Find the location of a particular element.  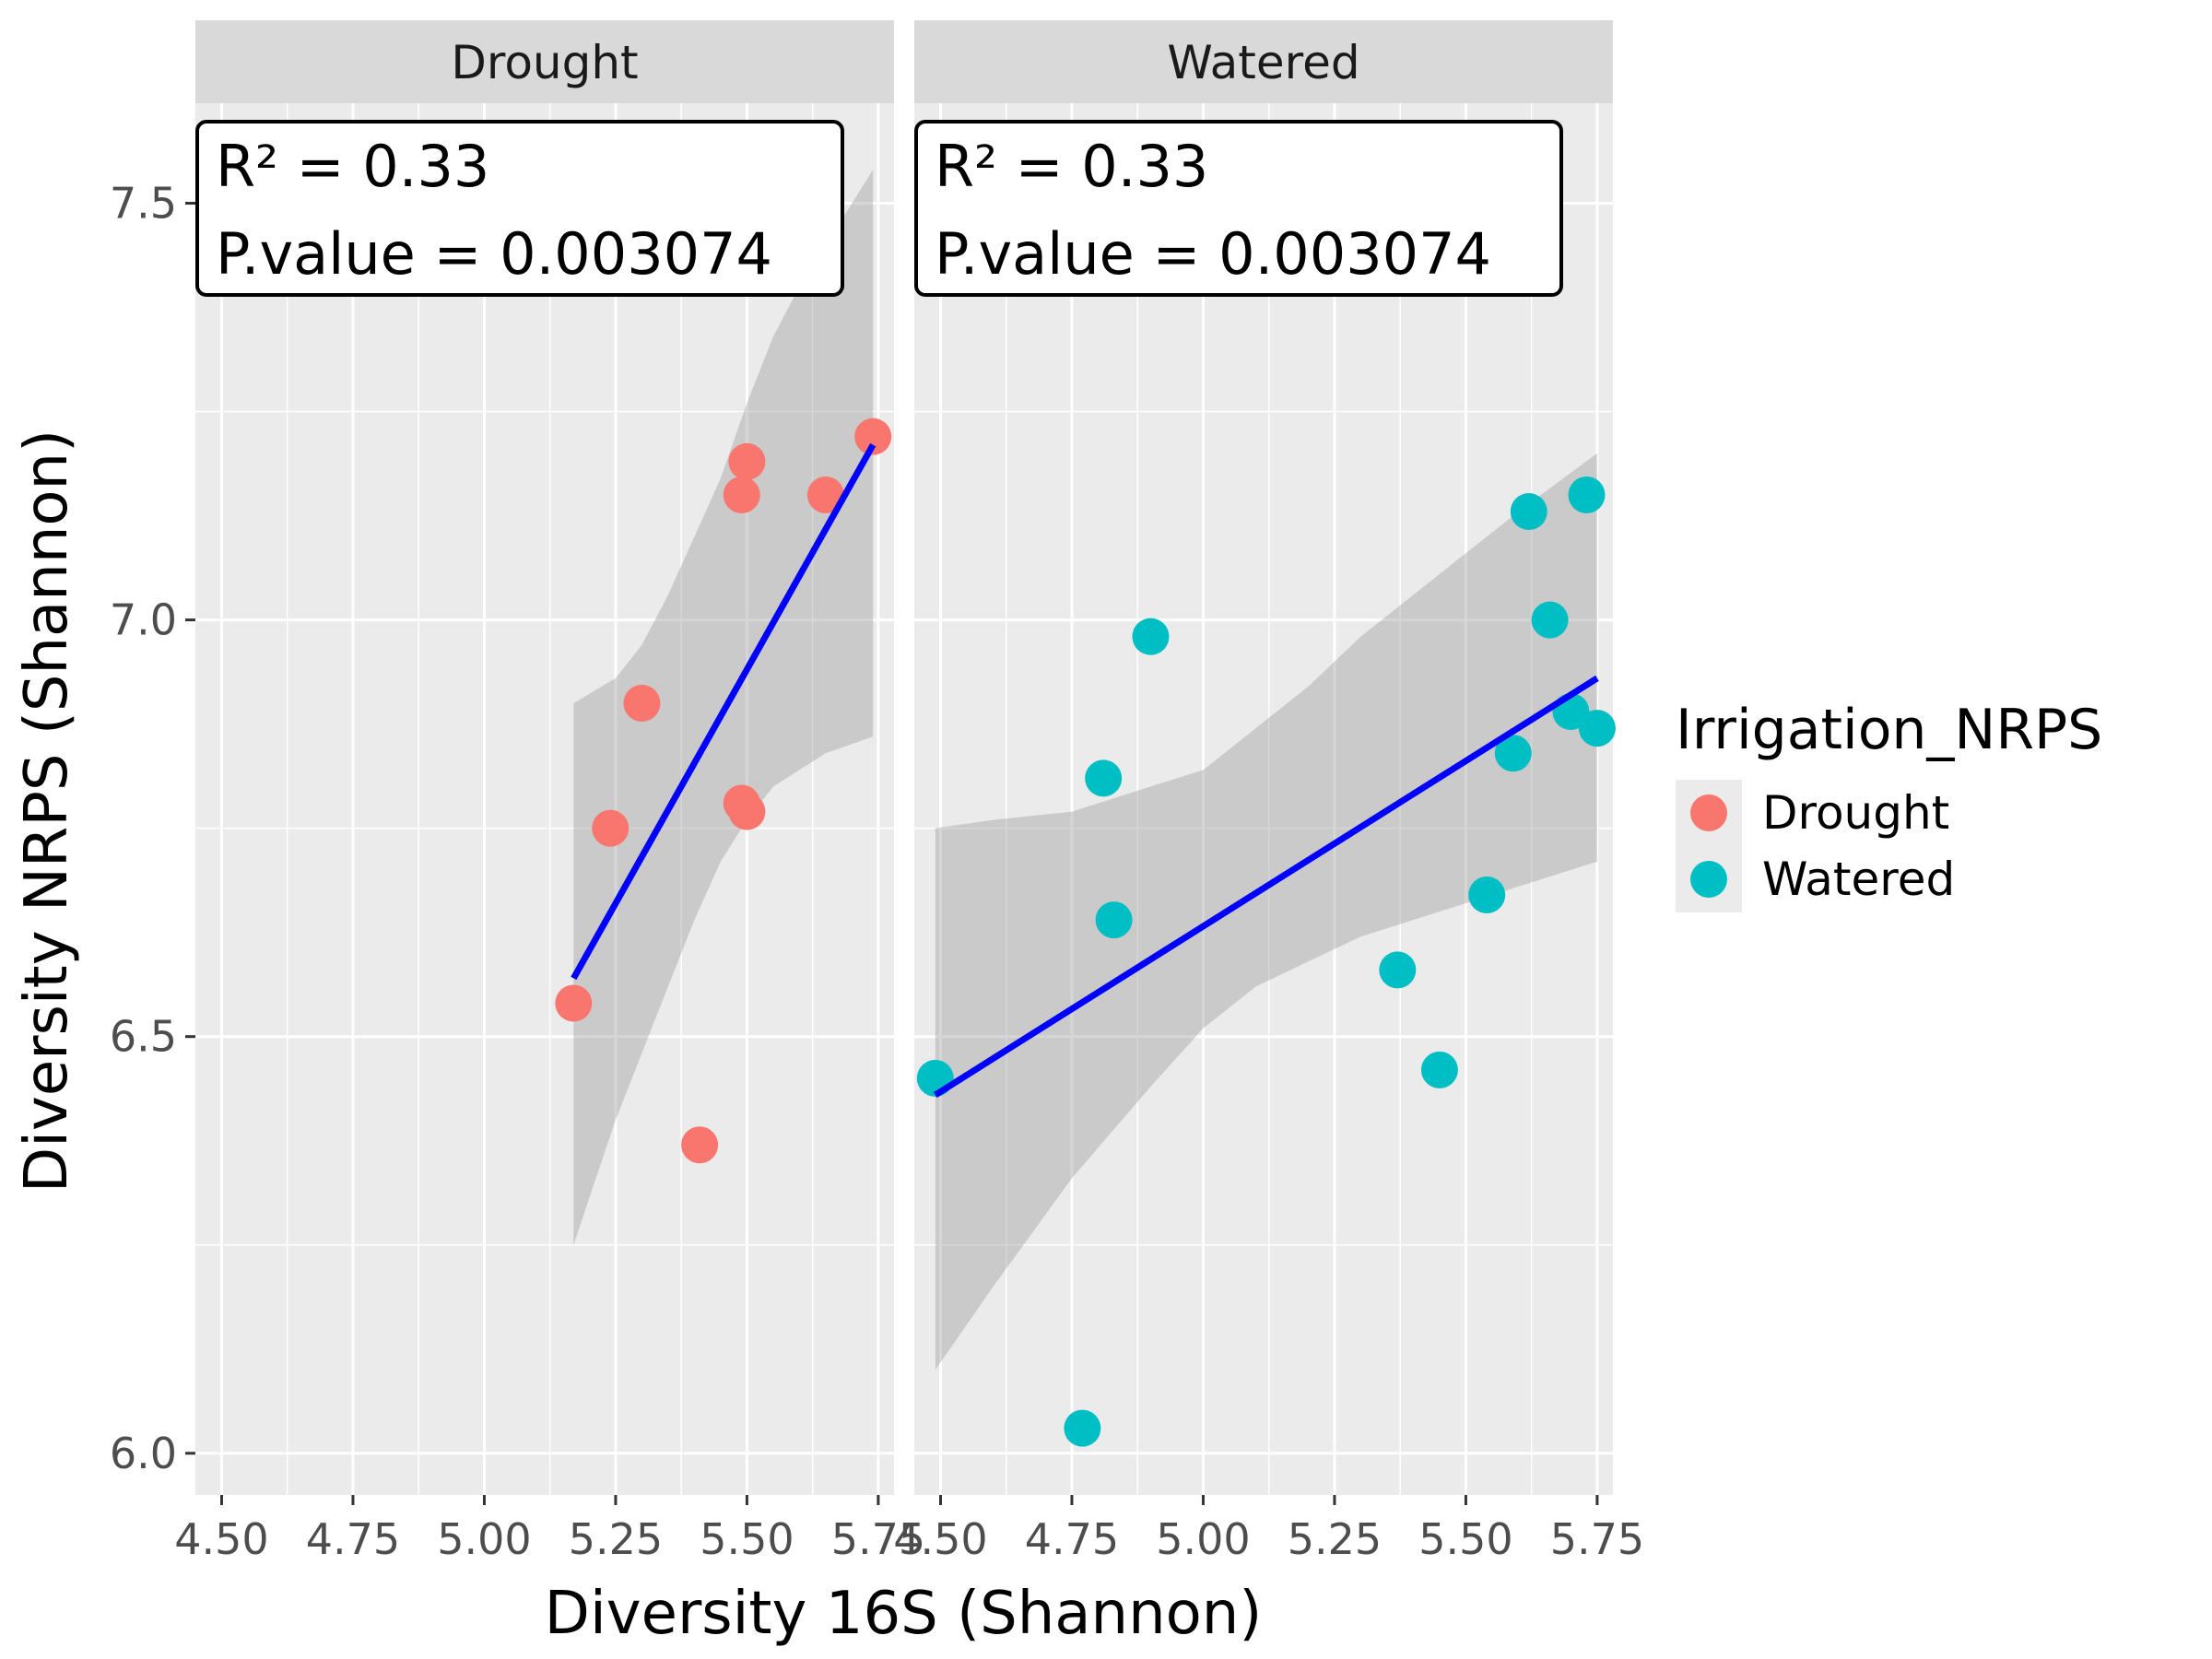

y-tick-label: 7.0 is located at coordinates (143, 620).